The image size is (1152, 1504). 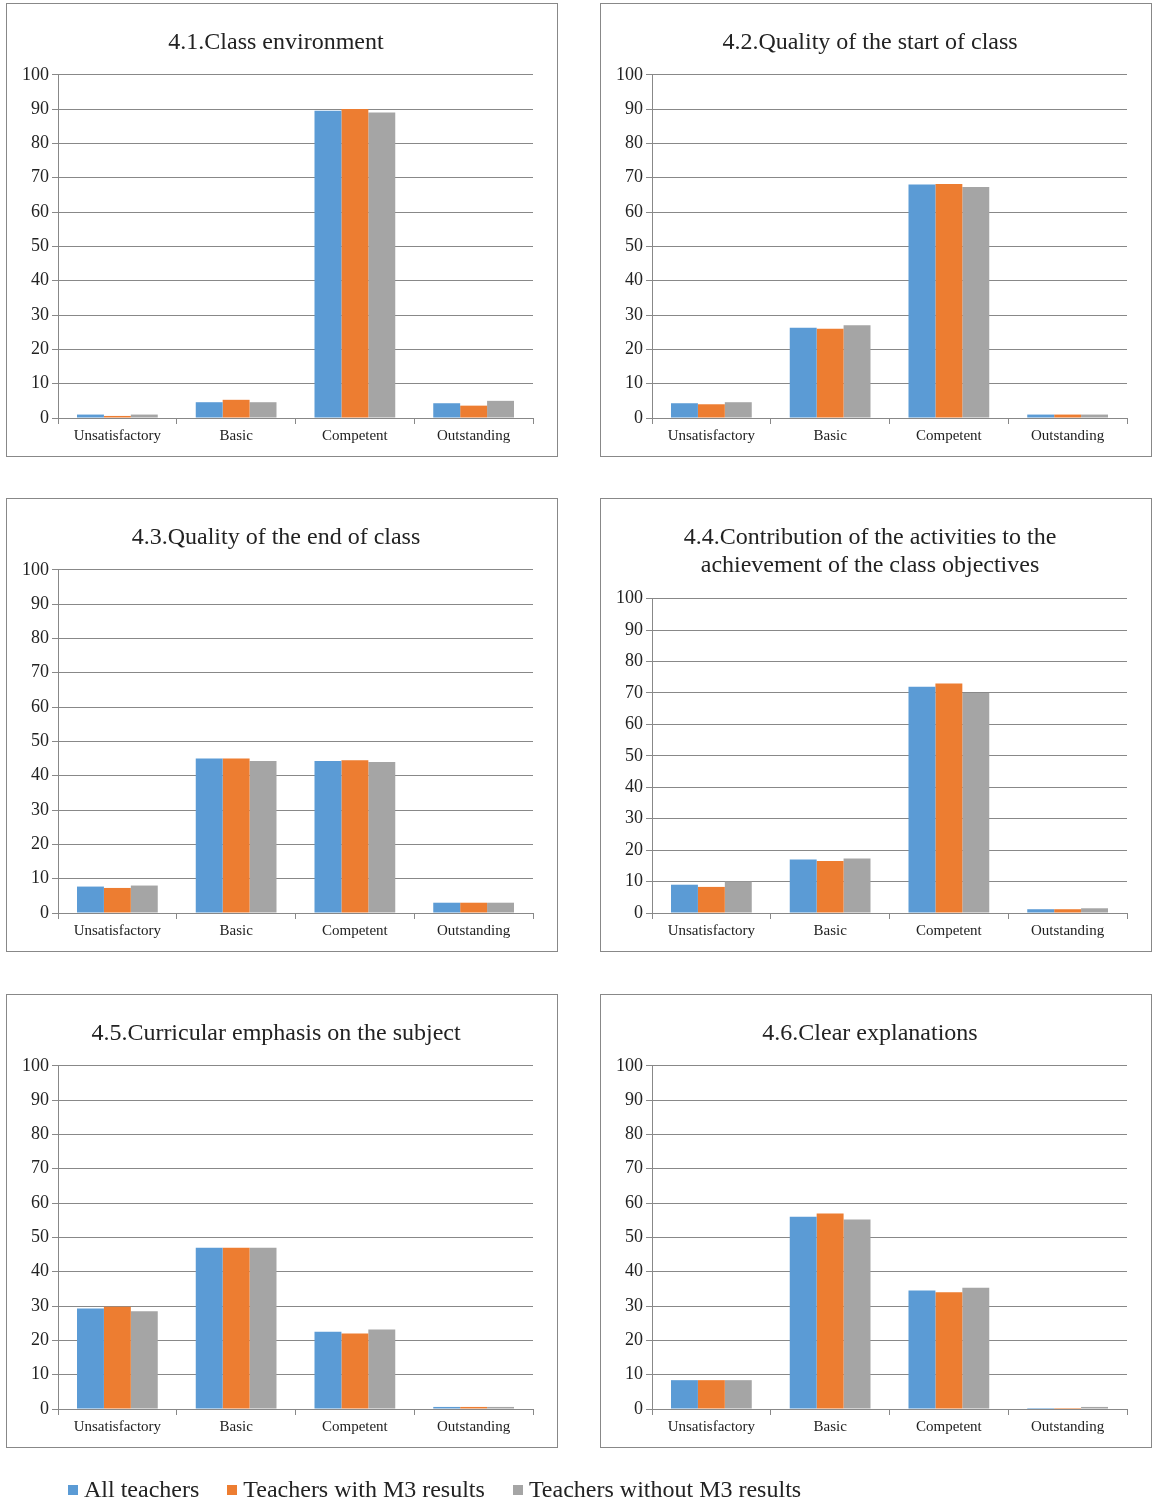 What do you see at coordinates (870, 550) in the screenshot?
I see `chart-title: 4.4.Contribution of the activities to the achievement of the class objectives` at bounding box center [870, 550].